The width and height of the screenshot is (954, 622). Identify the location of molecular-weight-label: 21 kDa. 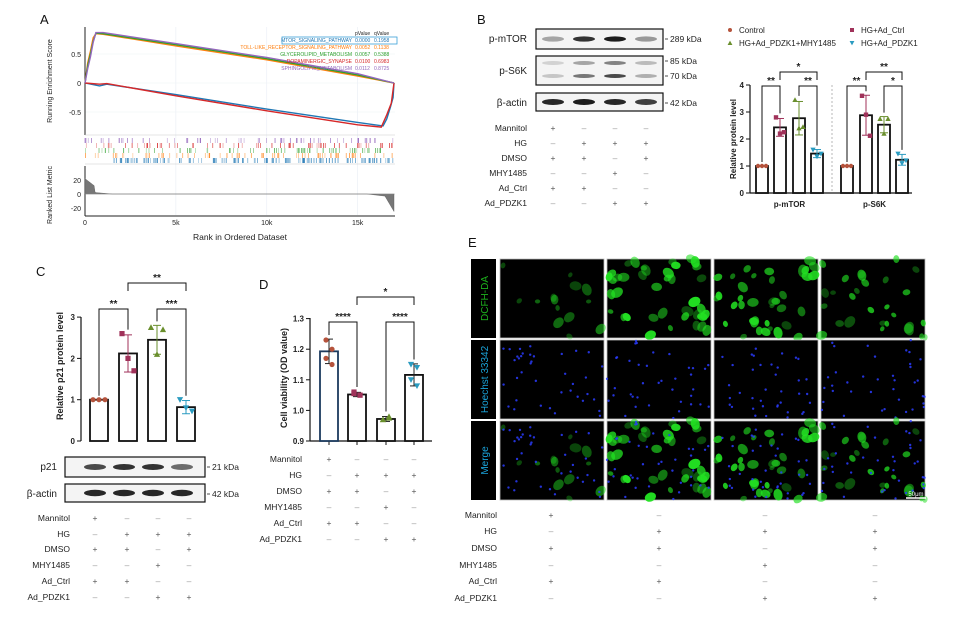
(225, 467).